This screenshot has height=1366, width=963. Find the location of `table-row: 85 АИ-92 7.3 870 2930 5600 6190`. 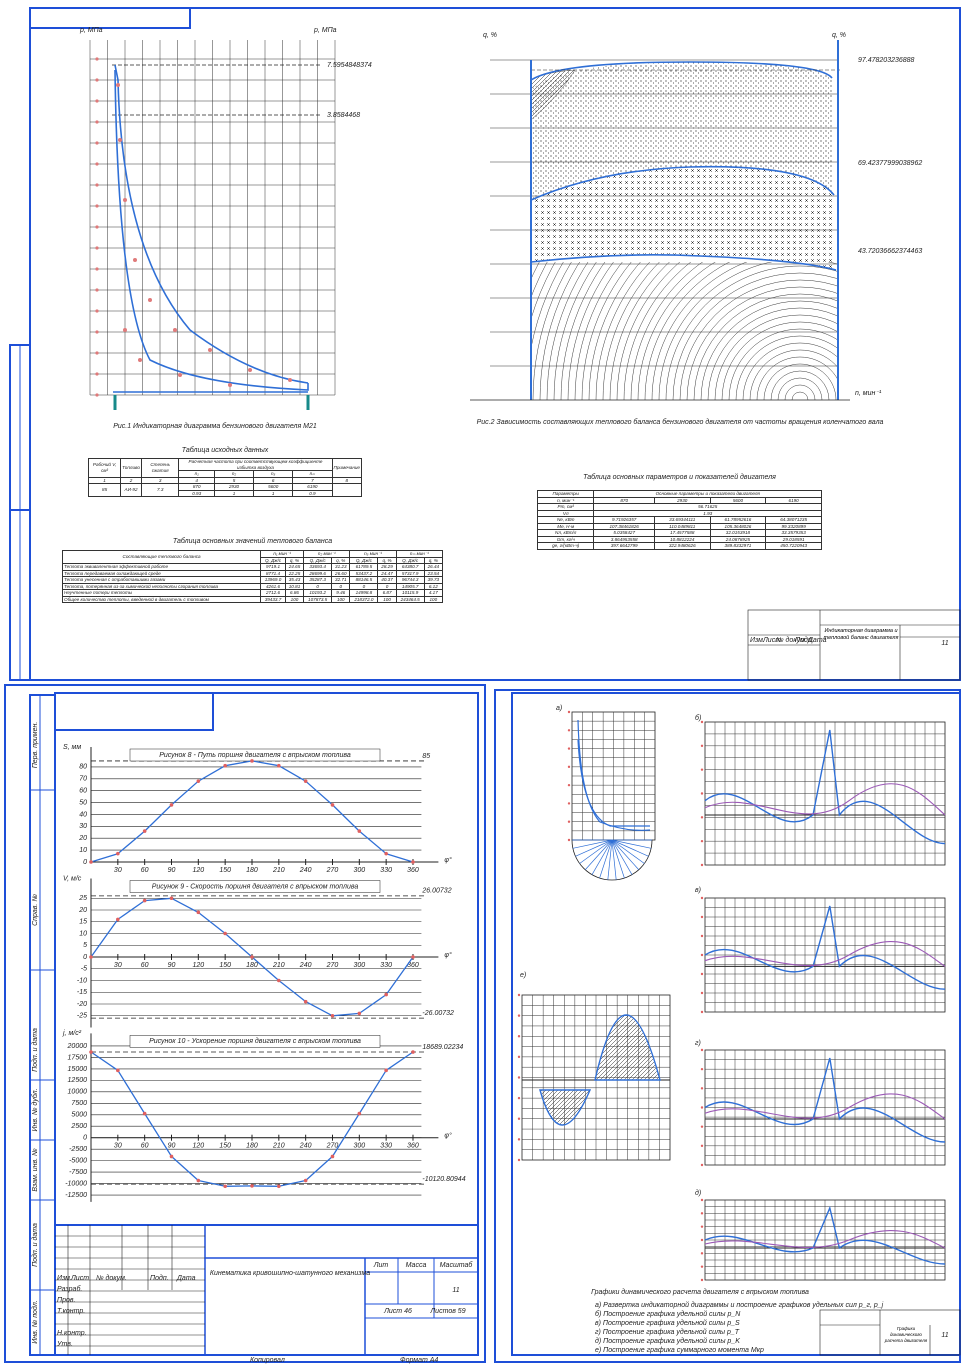

table-row: 85 АИ-92 7.3 870 2930 5600 6190 is located at coordinates (224, 490).